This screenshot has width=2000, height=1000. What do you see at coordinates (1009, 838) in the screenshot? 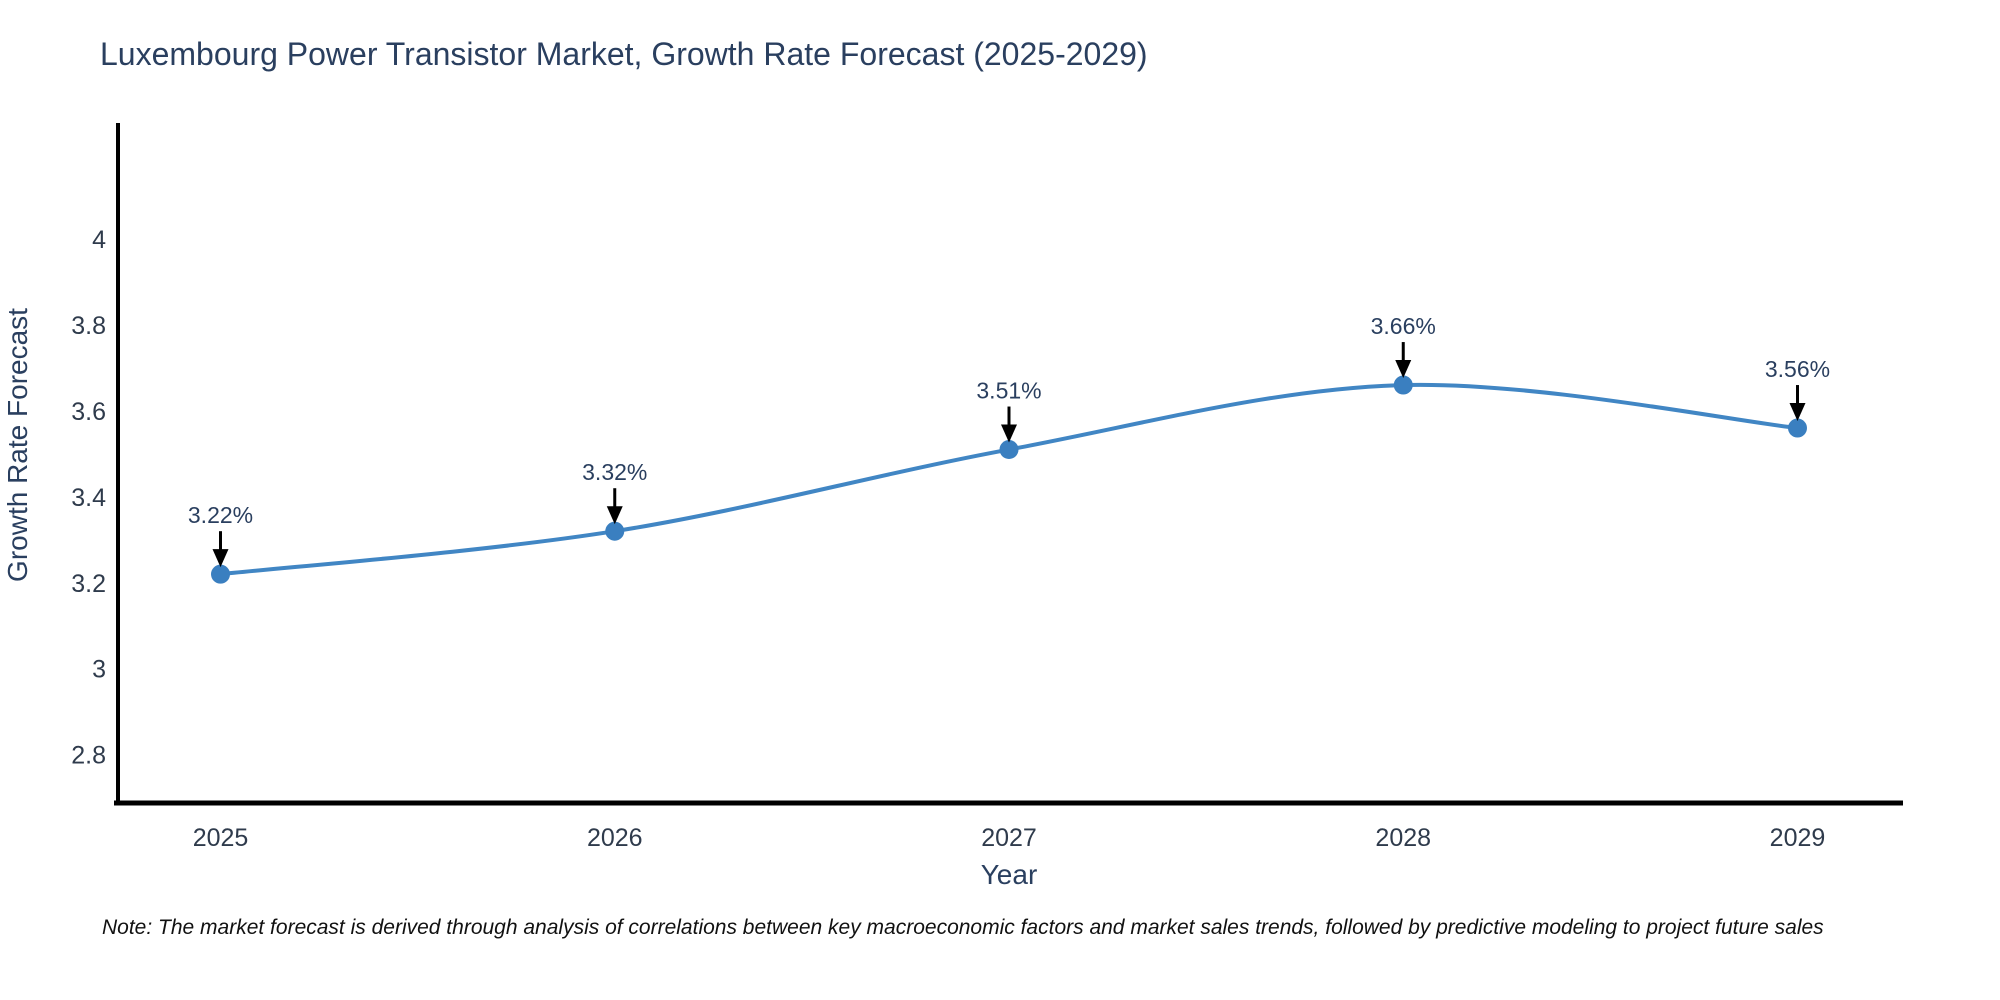
I see `x-tick-label: 2027` at bounding box center [1009, 838].